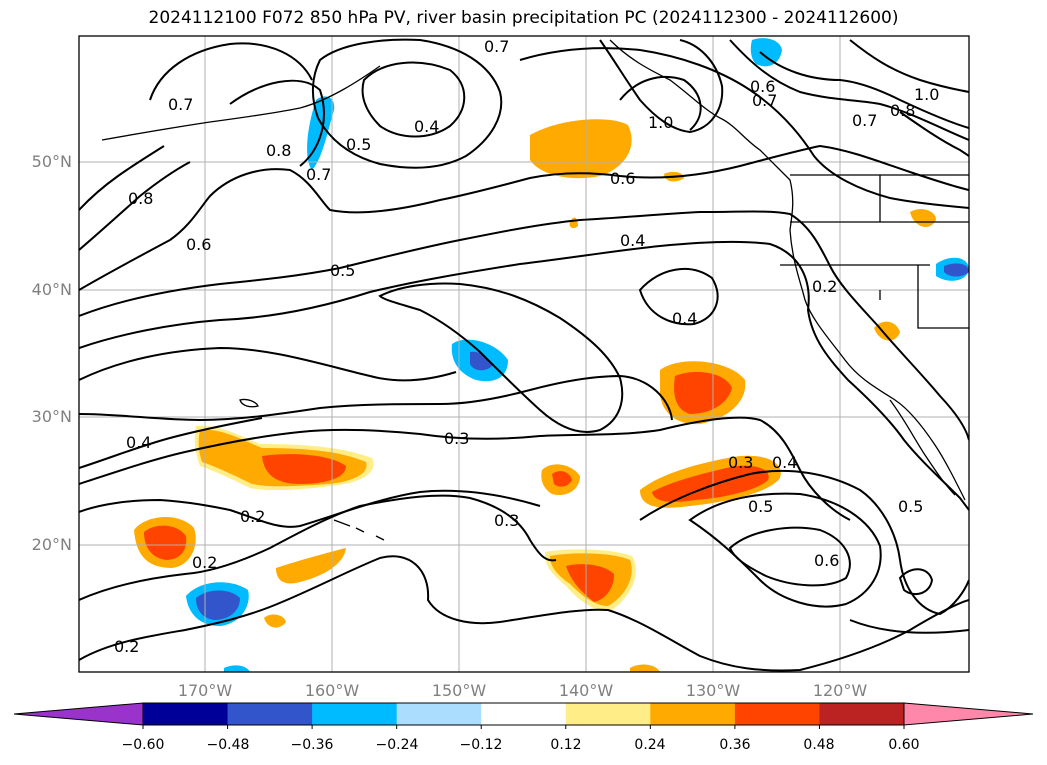 This screenshot has height=765, width=1047. What do you see at coordinates (51, 416) in the screenshot?
I see `lat-label-30n: 30°N` at bounding box center [51, 416].